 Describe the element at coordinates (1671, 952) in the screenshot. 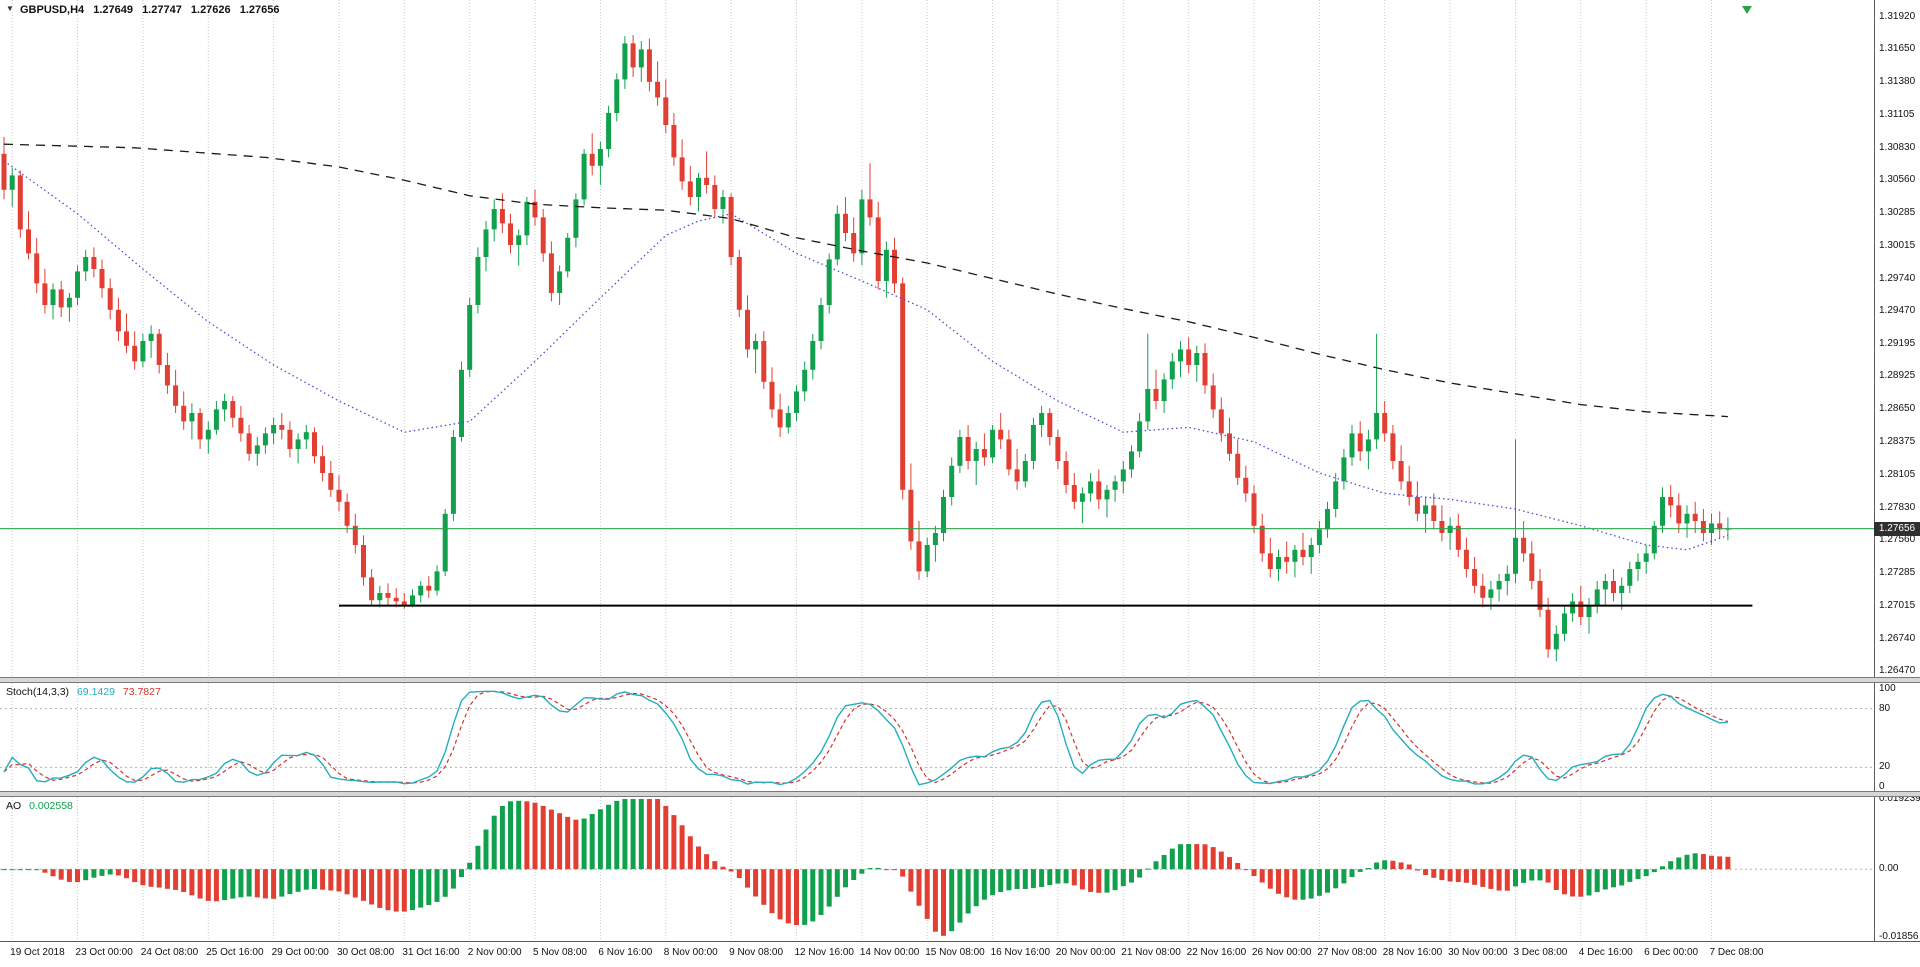

I see `time-axis-label: 6 Dec 00:00` at that location.